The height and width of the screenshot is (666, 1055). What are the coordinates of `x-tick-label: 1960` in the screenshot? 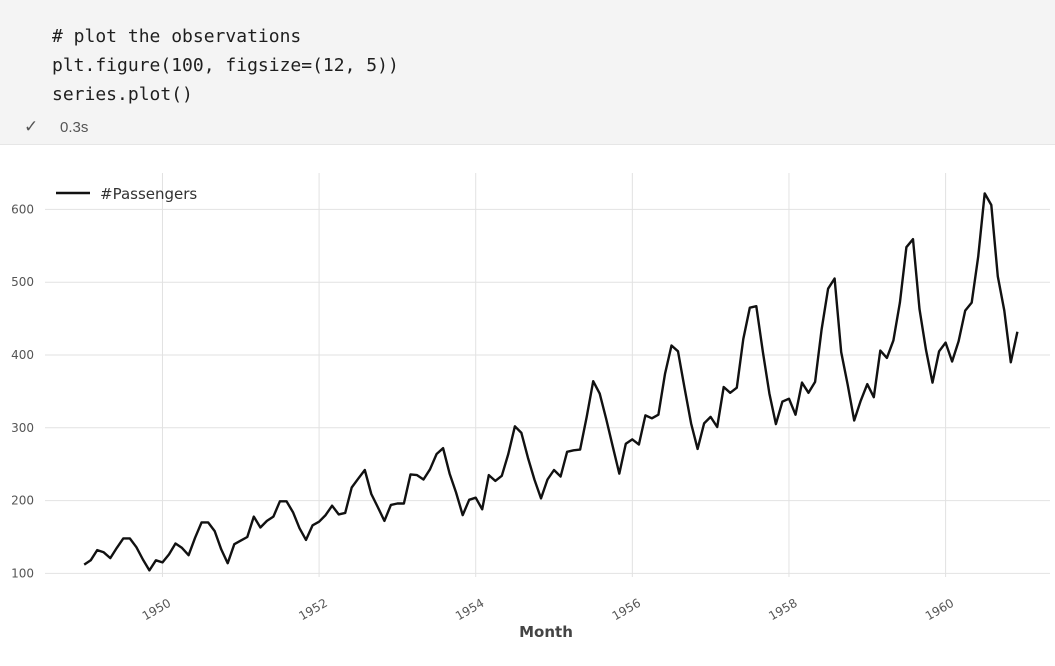 It's located at (939, 609).